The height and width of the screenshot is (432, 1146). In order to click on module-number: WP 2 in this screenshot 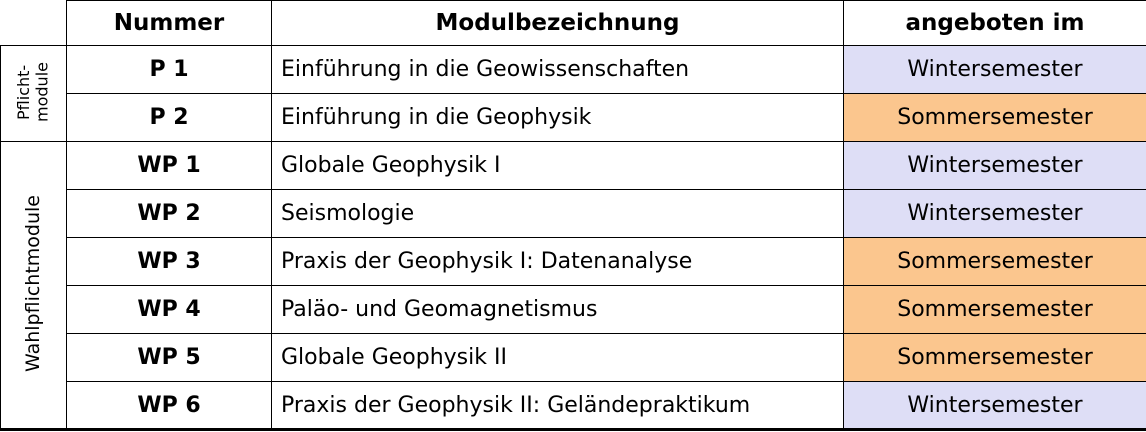, I will do `click(169, 213)`.